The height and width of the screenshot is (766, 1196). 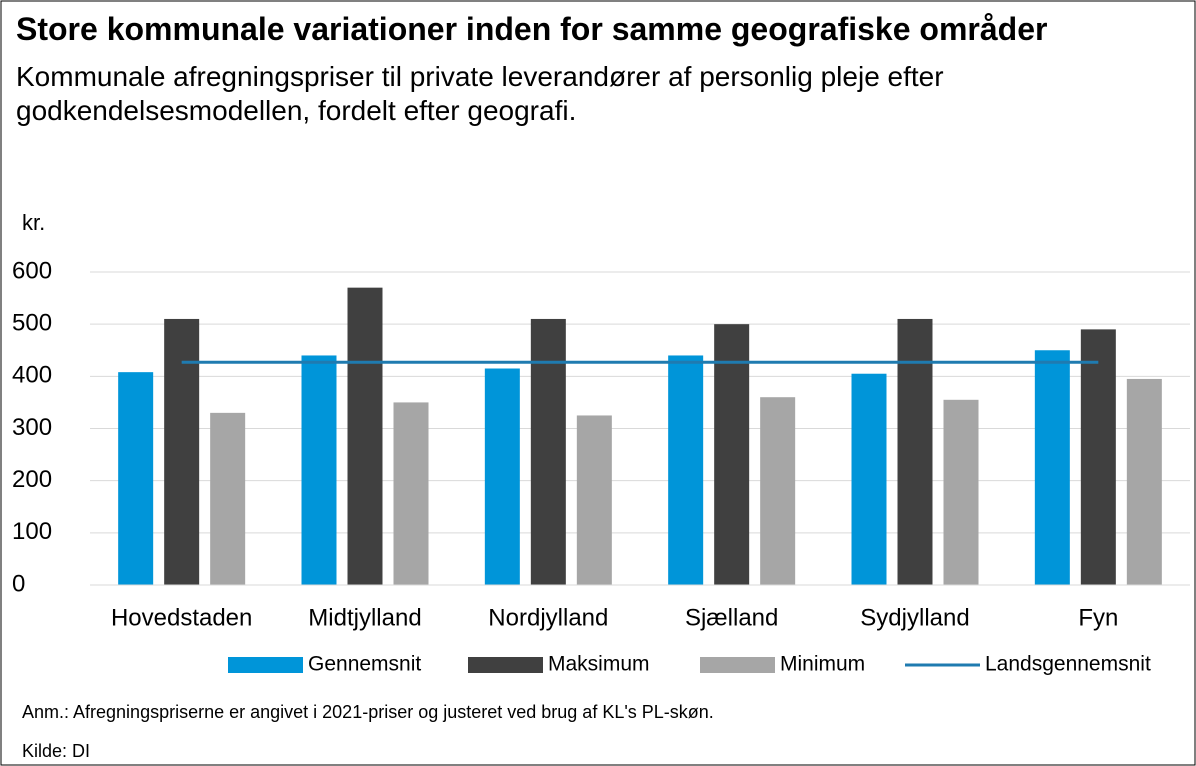 What do you see at coordinates (32, 531) in the screenshot?
I see `y-tick-label: 100` at bounding box center [32, 531].